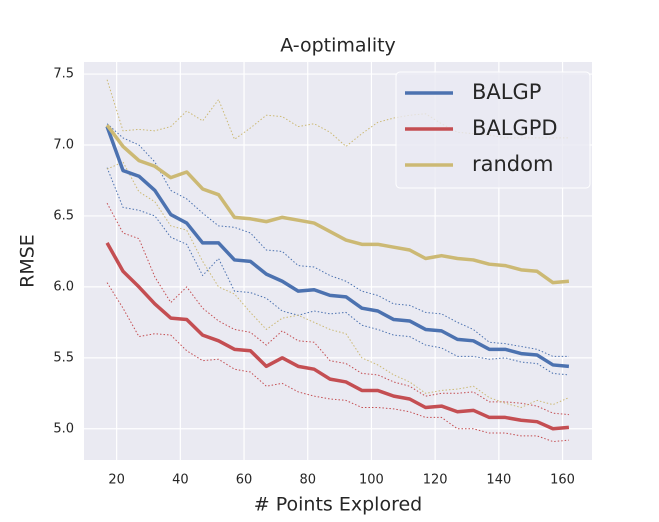 The image size is (659, 522). Describe the element at coordinates (180, 480) in the screenshot. I see `x-tick-label: 40` at that location.